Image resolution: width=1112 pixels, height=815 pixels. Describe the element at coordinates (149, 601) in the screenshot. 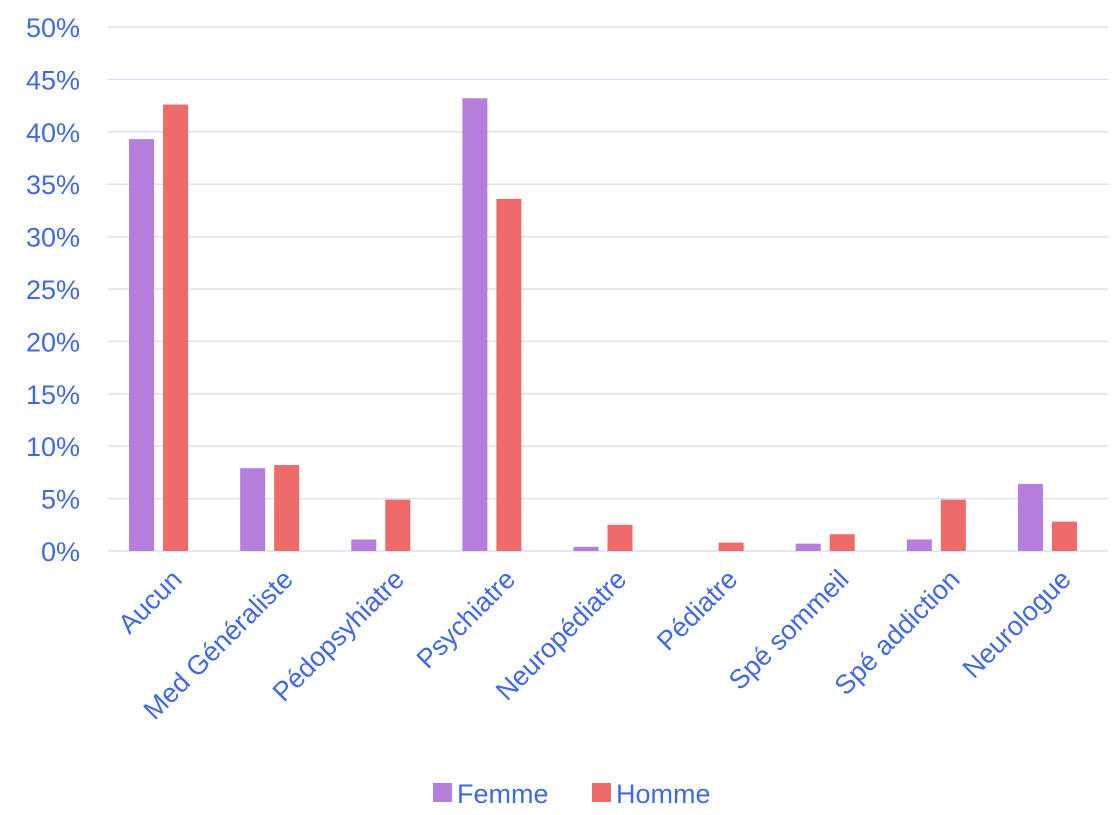

I see `x-category-label: Aucun` at that location.